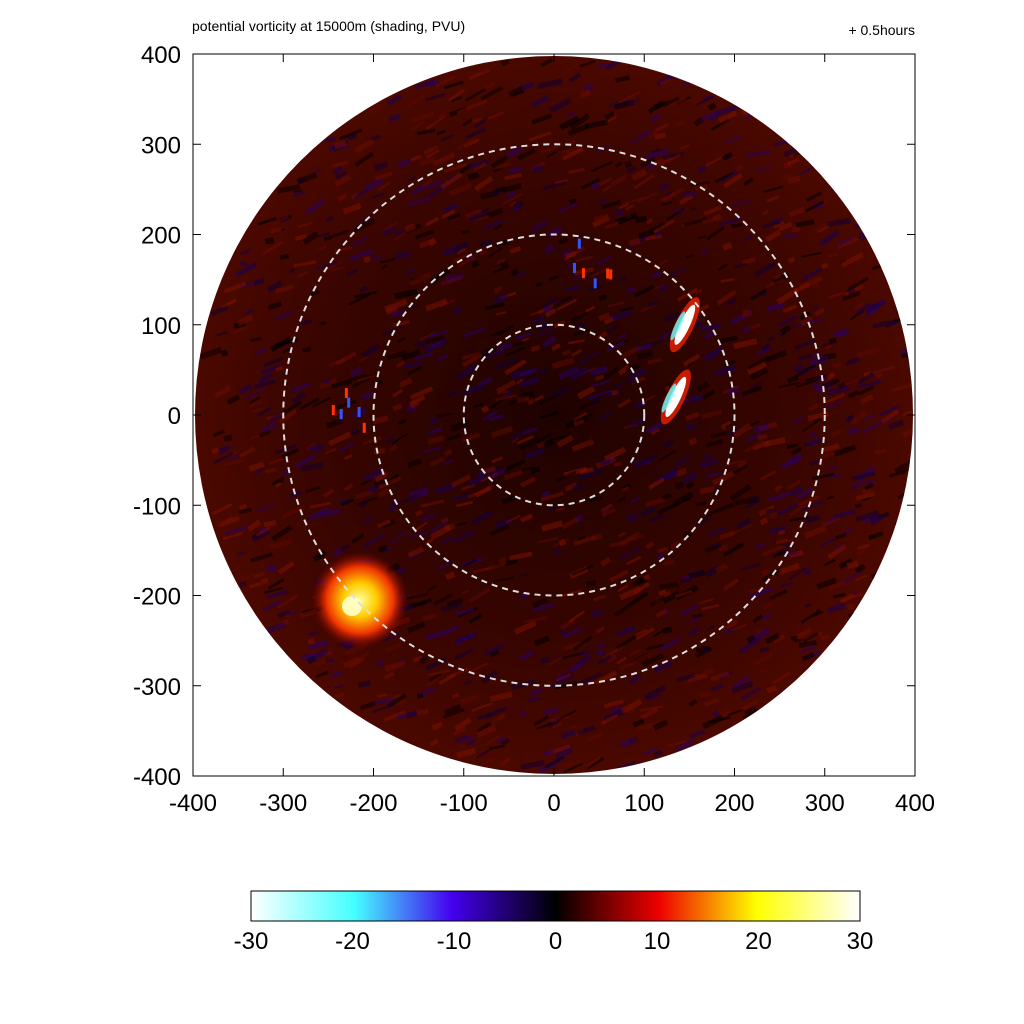  Describe the element at coordinates (174, 416) in the screenshot. I see `y-tick-label: 0` at that location.